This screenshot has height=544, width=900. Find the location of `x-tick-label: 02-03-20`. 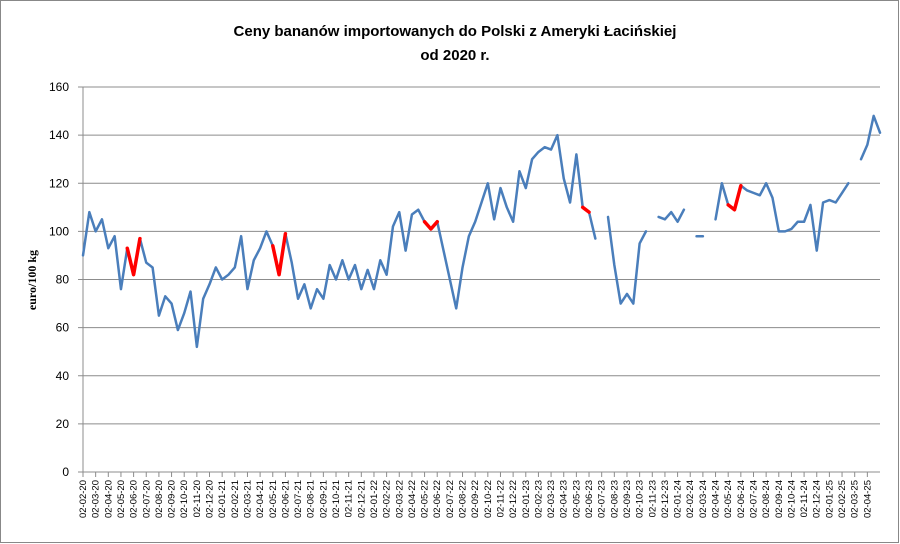

x-tick-label: 02-03-20 is located at coordinates (96, 499).